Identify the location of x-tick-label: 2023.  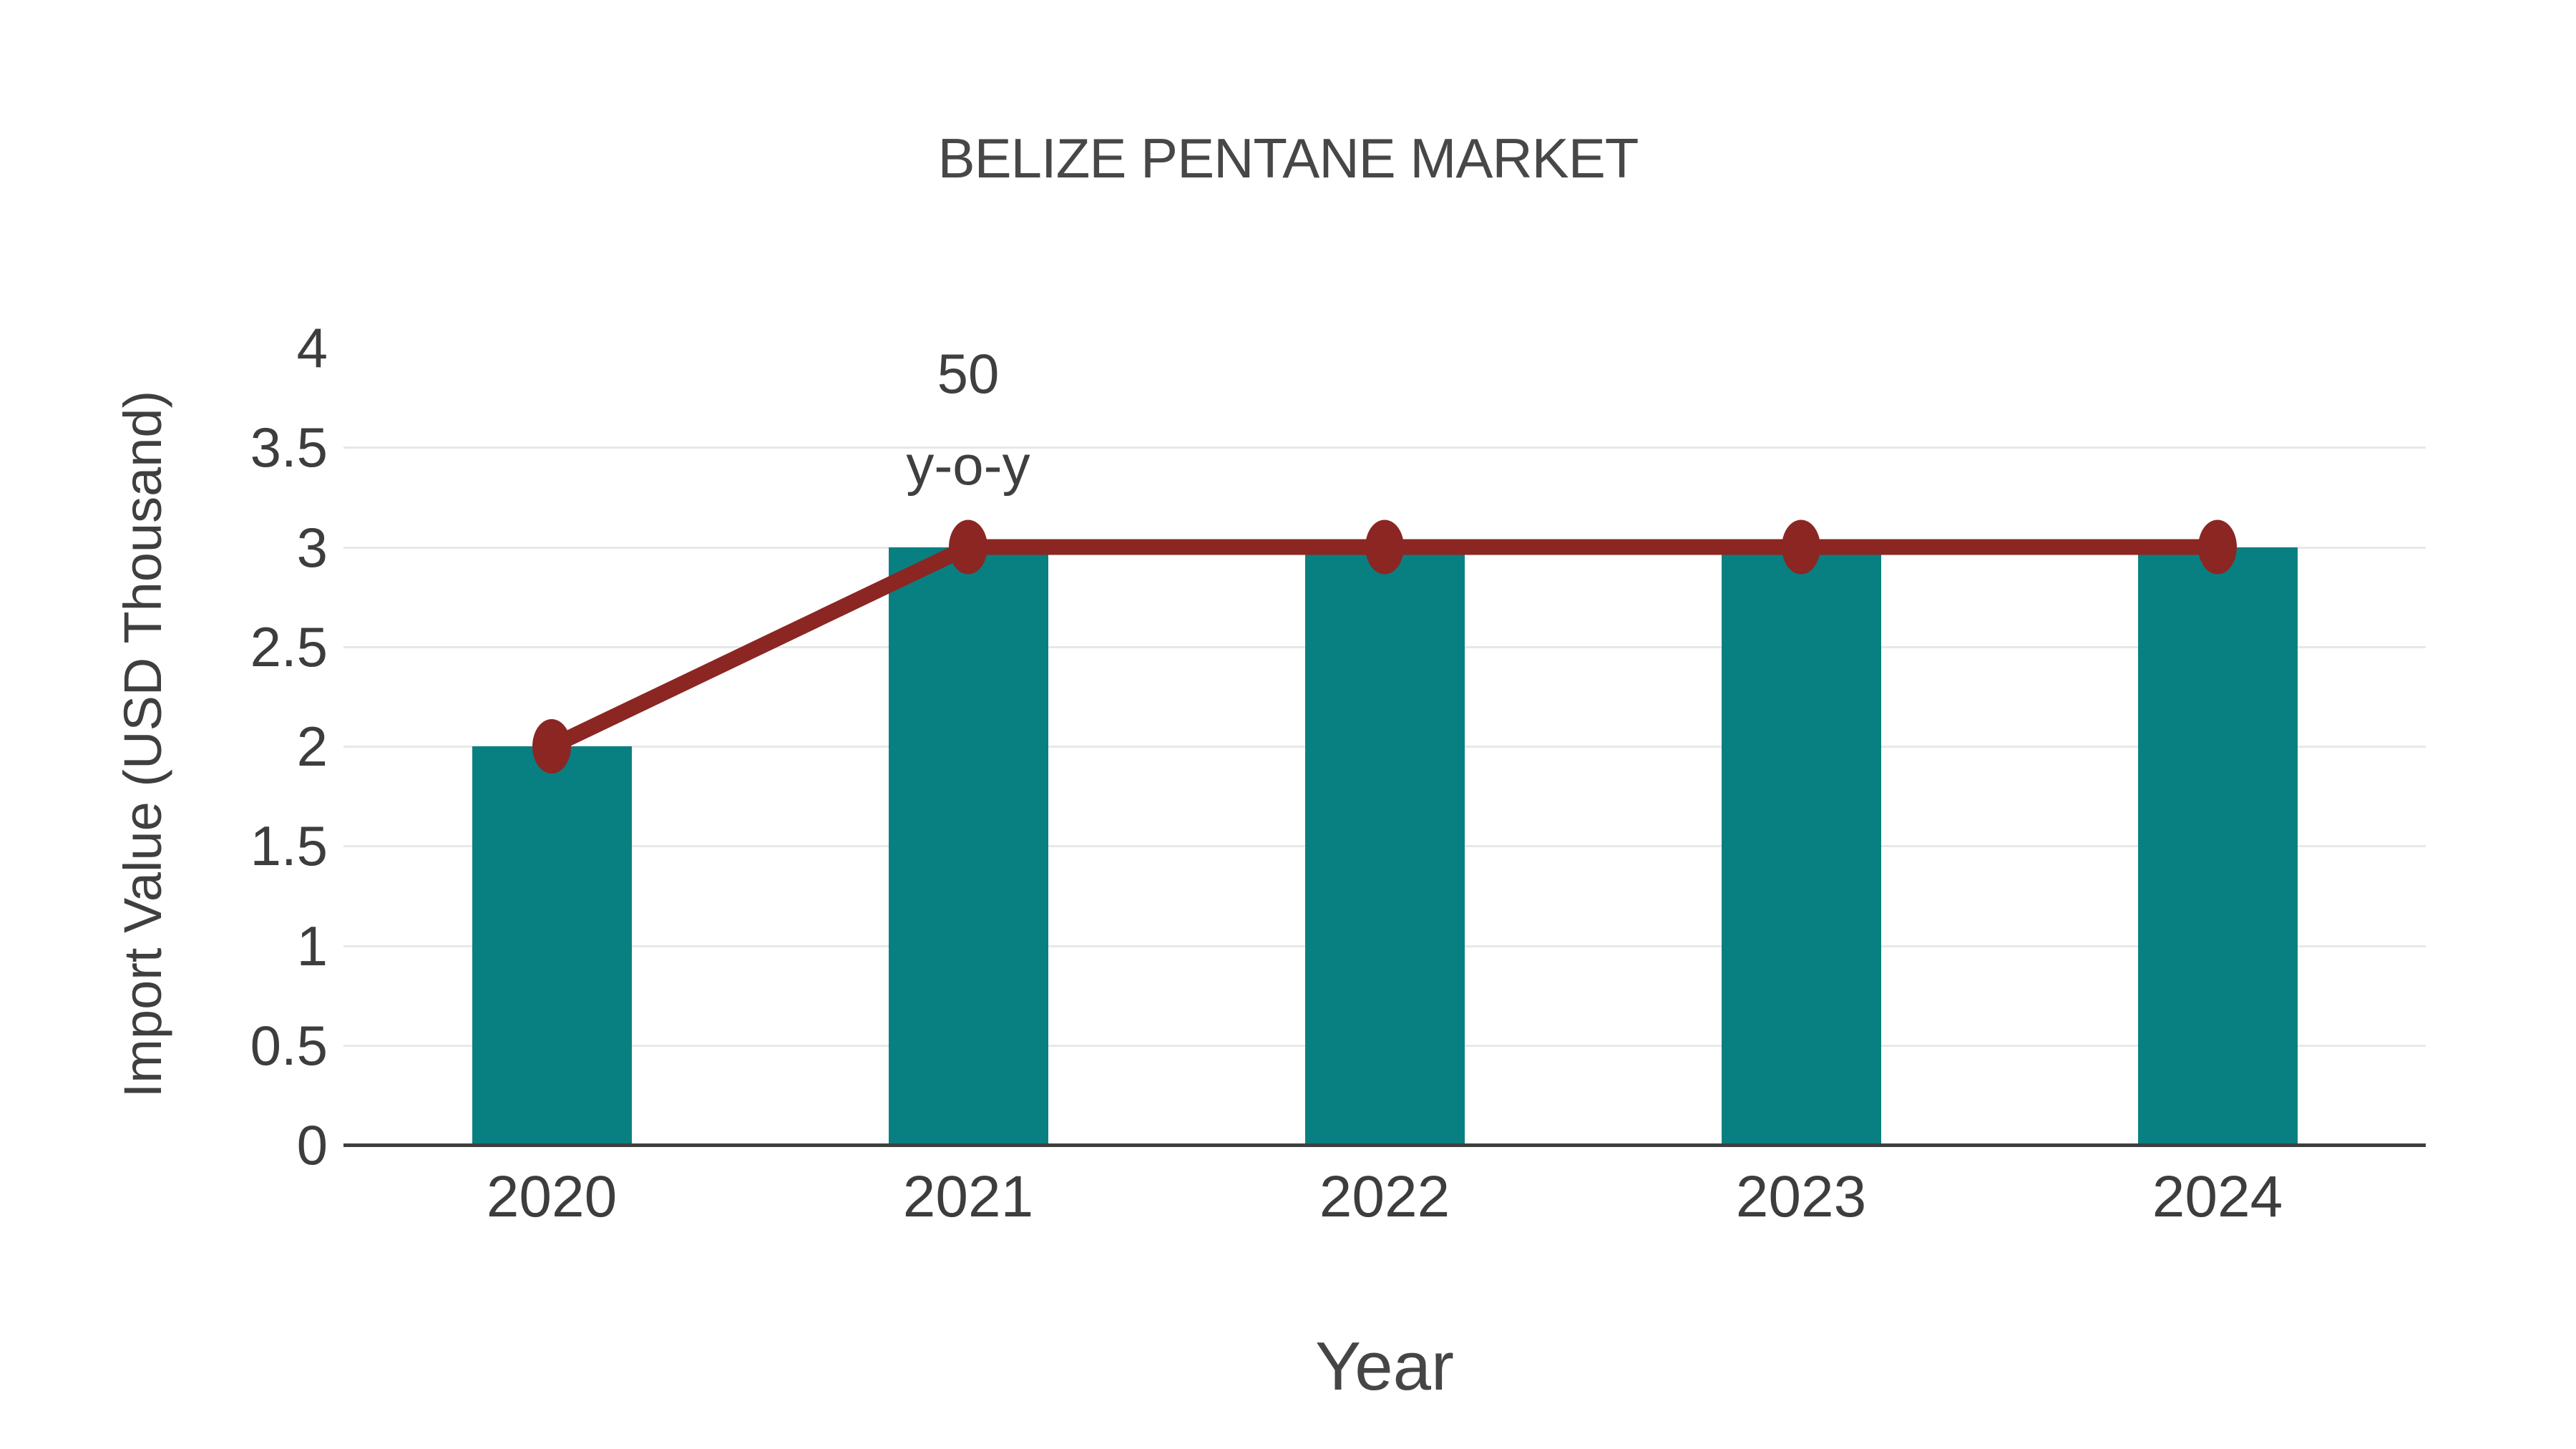
(1801, 1196).